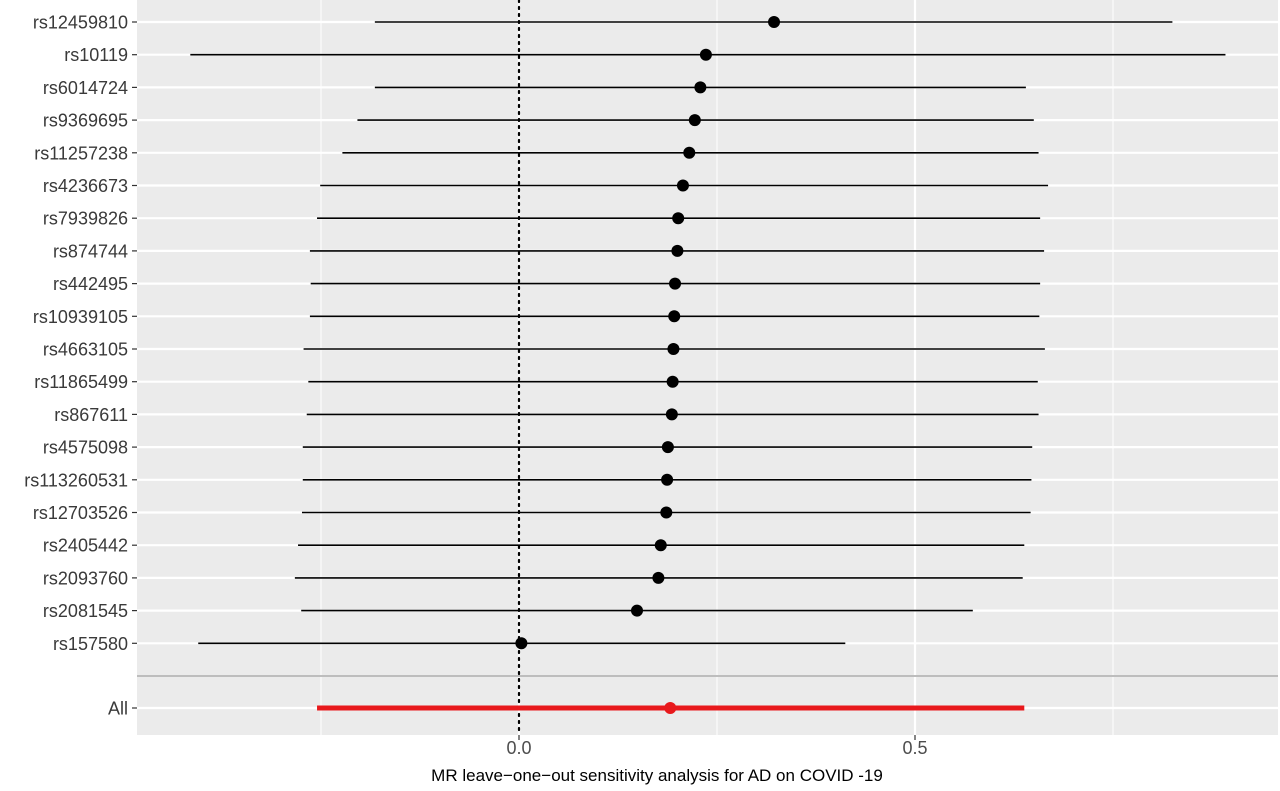  I want to click on y-tick-label: rs4575098, so click(85, 448).